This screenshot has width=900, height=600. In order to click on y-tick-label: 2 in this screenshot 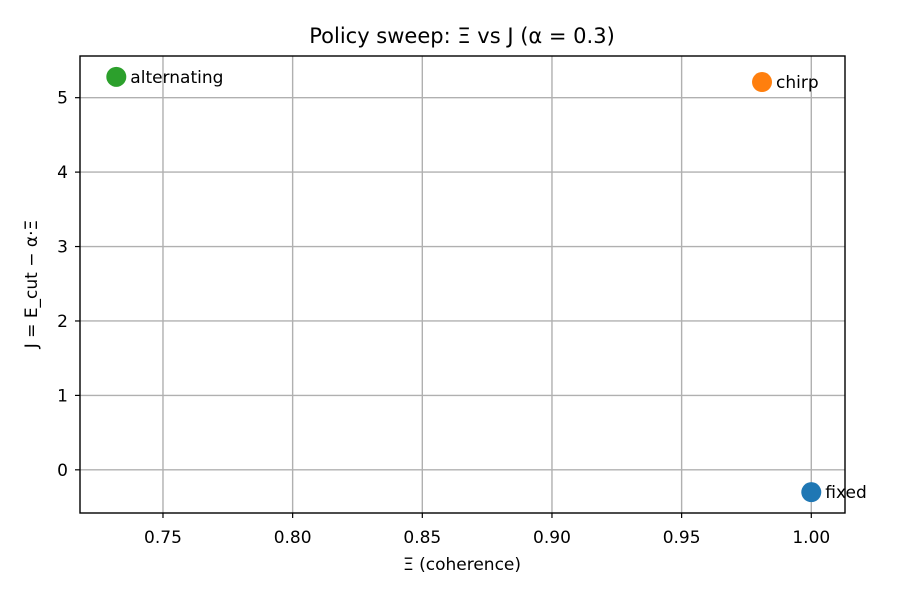, I will do `click(62, 322)`.